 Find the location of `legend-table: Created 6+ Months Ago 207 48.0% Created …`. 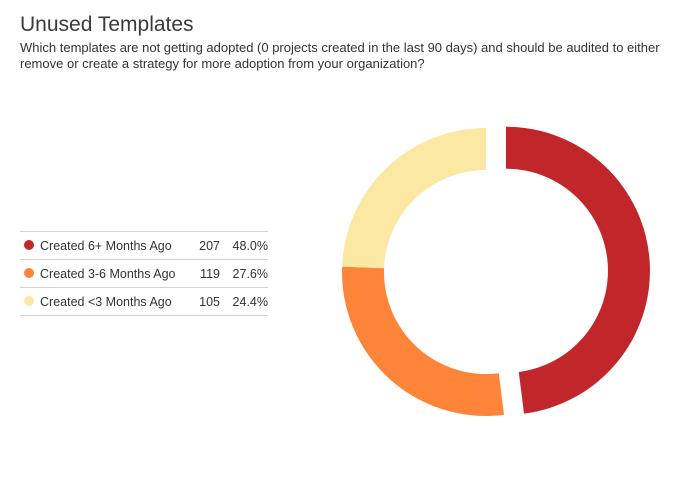

legend-table: Created 6+ Months Ago 207 48.0% Created … is located at coordinates (144, 273).